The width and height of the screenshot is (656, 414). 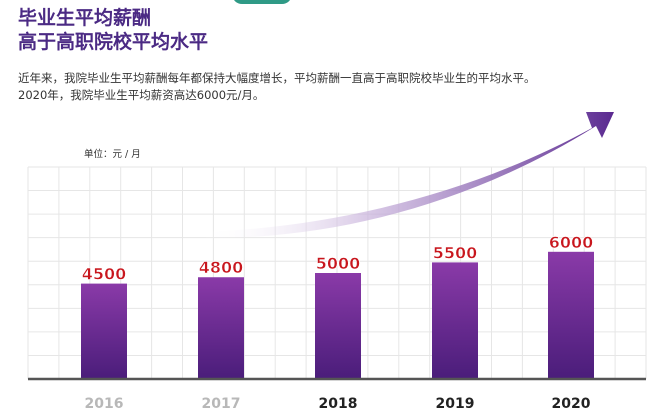 I want to click on title-line-2: 高于高职院校平均水平, so click(x=113, y=42).